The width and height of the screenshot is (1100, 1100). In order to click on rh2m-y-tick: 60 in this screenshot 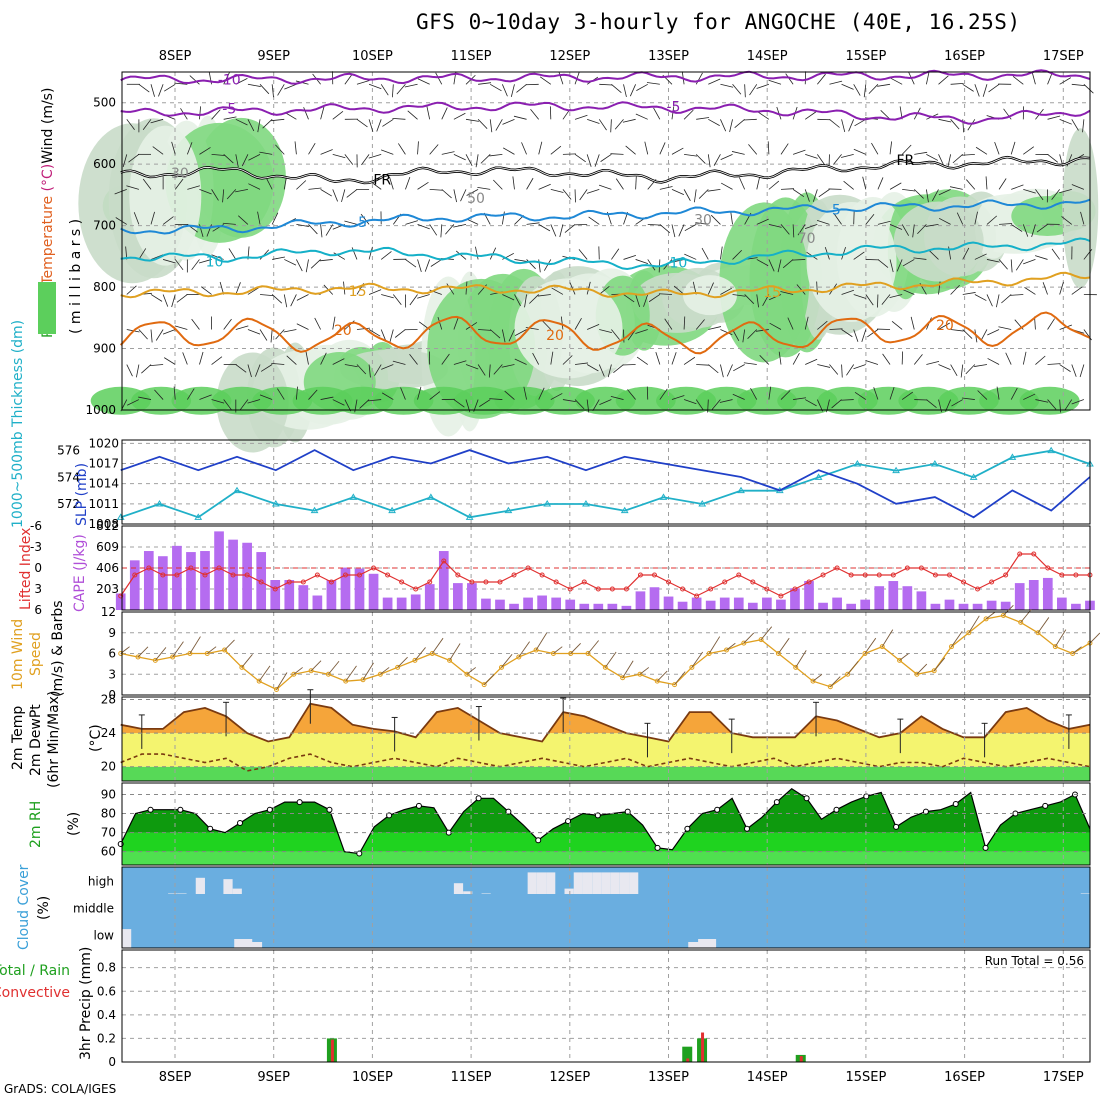, I will do `click(108, 852)`.